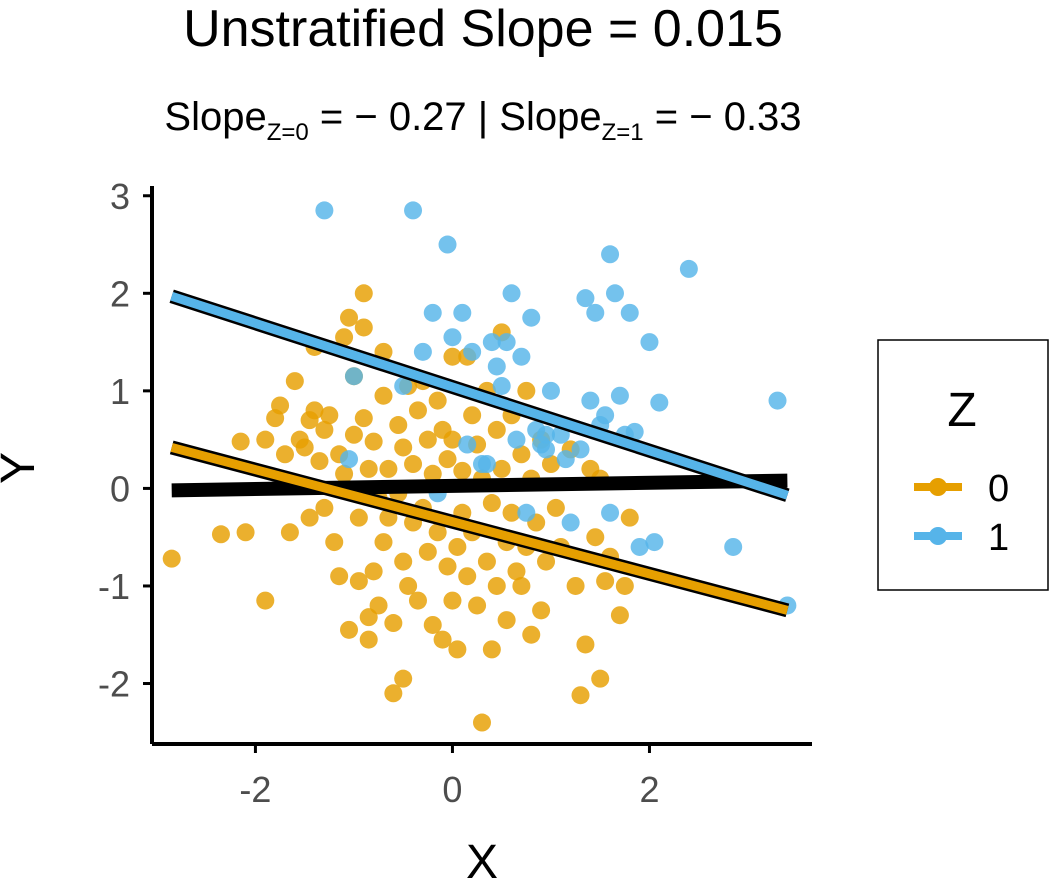 The width and height of the screenshot is (1050, 884). I want to click on subtitle-part: = − 0.33, so click(723, 117).